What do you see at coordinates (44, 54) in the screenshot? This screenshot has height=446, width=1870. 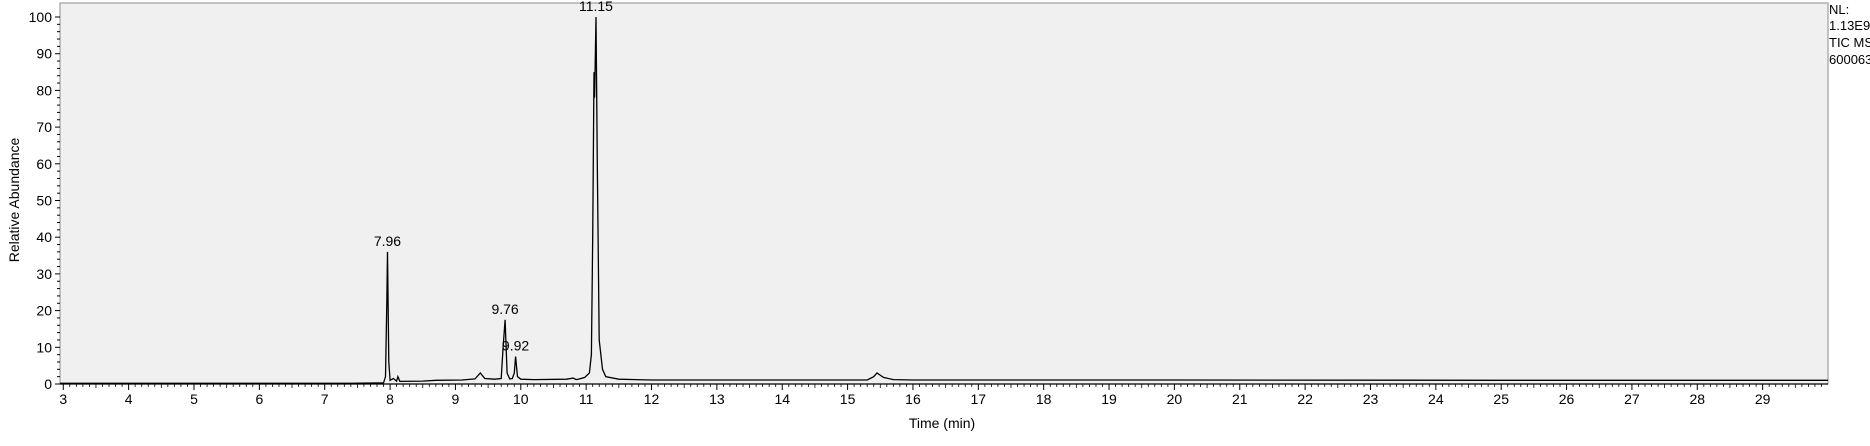 I see `y-tick-label: 90` at bounding box center [44, 54].